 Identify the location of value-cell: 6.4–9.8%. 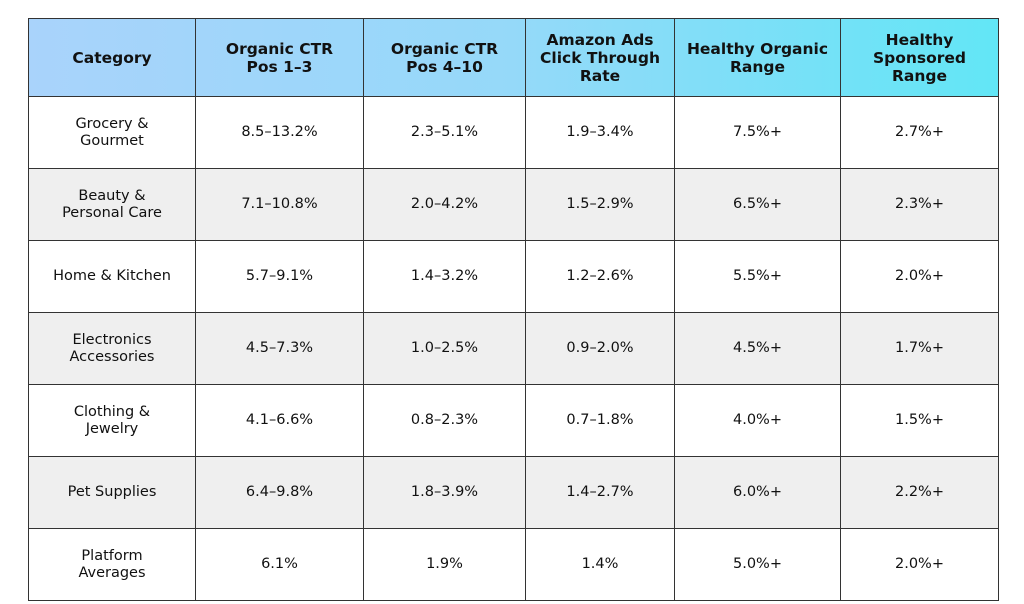
(279, 492).